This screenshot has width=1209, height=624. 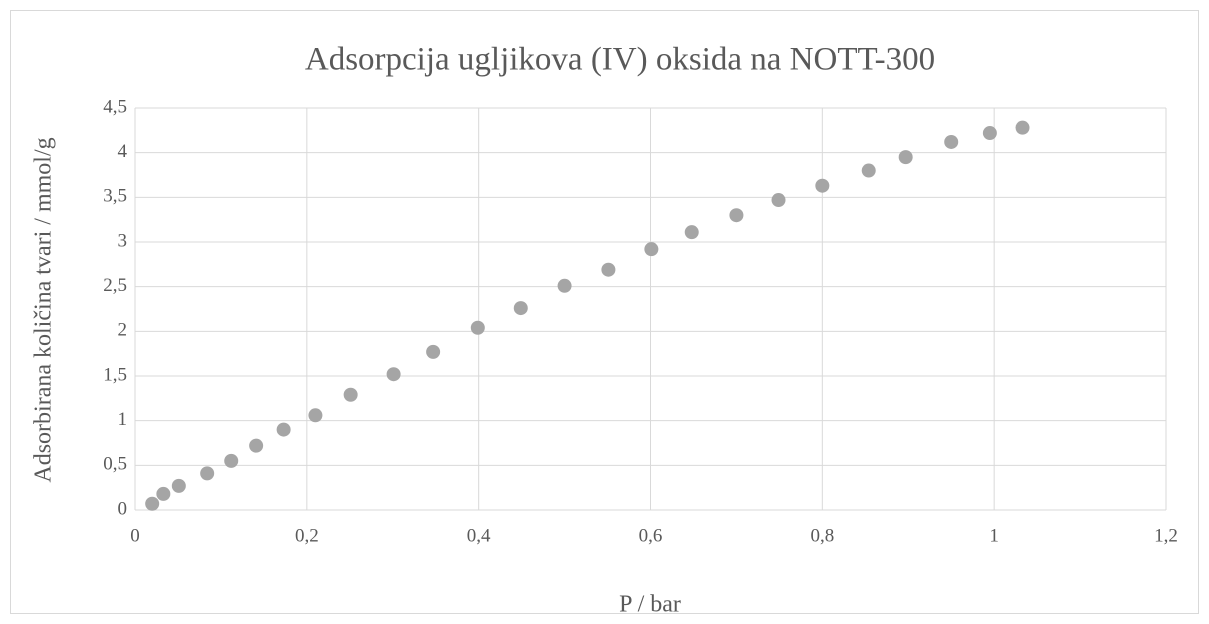 What do you see at coordinates (123, 508) in the screenshot?
I see `y-tick-label: 0` at bounding box center [123, 508].